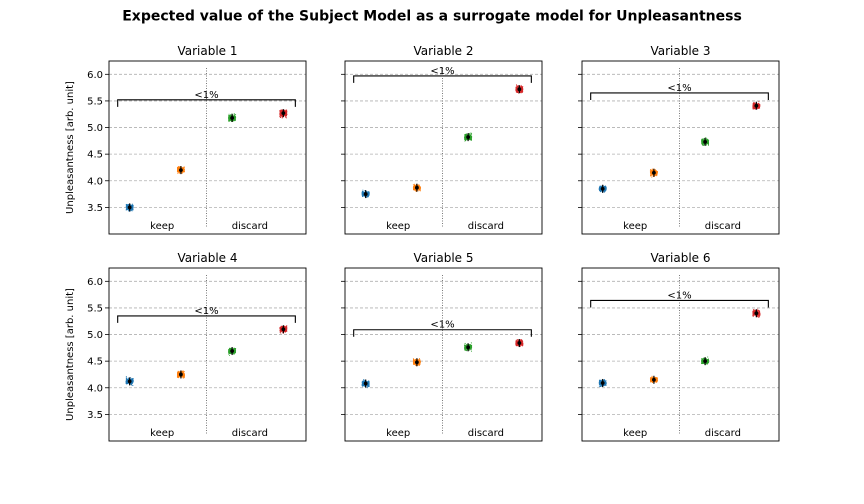  Describe the element at coordinates (95, 335) in the screenshot. I see `y-tick-label: 5.0` at that location.